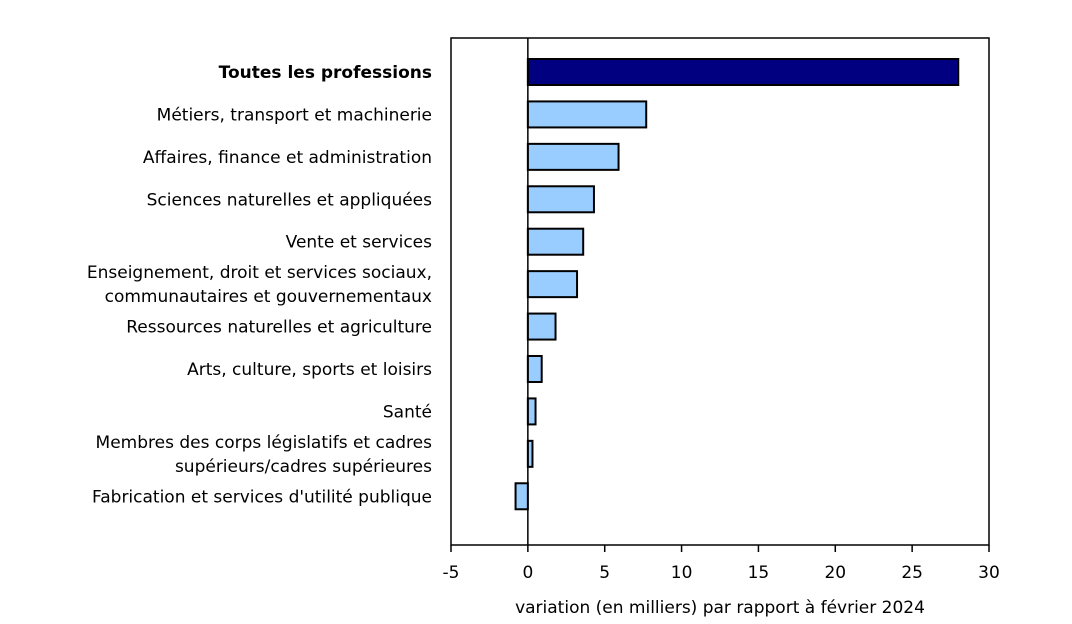 This screenshot has height=624, width=1072. Describe the element at coordinates (359, 243) in the screenshot. I see `category-label: Vente et services` at that location.